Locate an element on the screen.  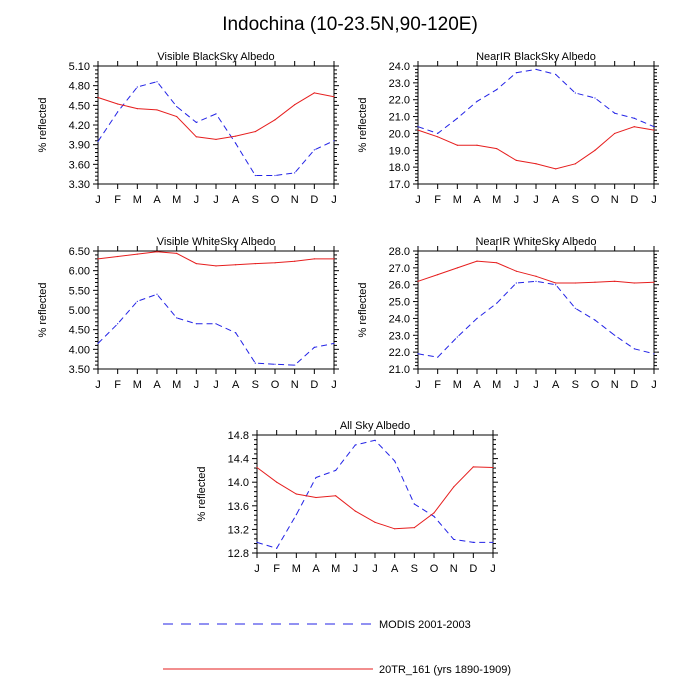
x-tick-label: N is located at coordinates (615, 385).